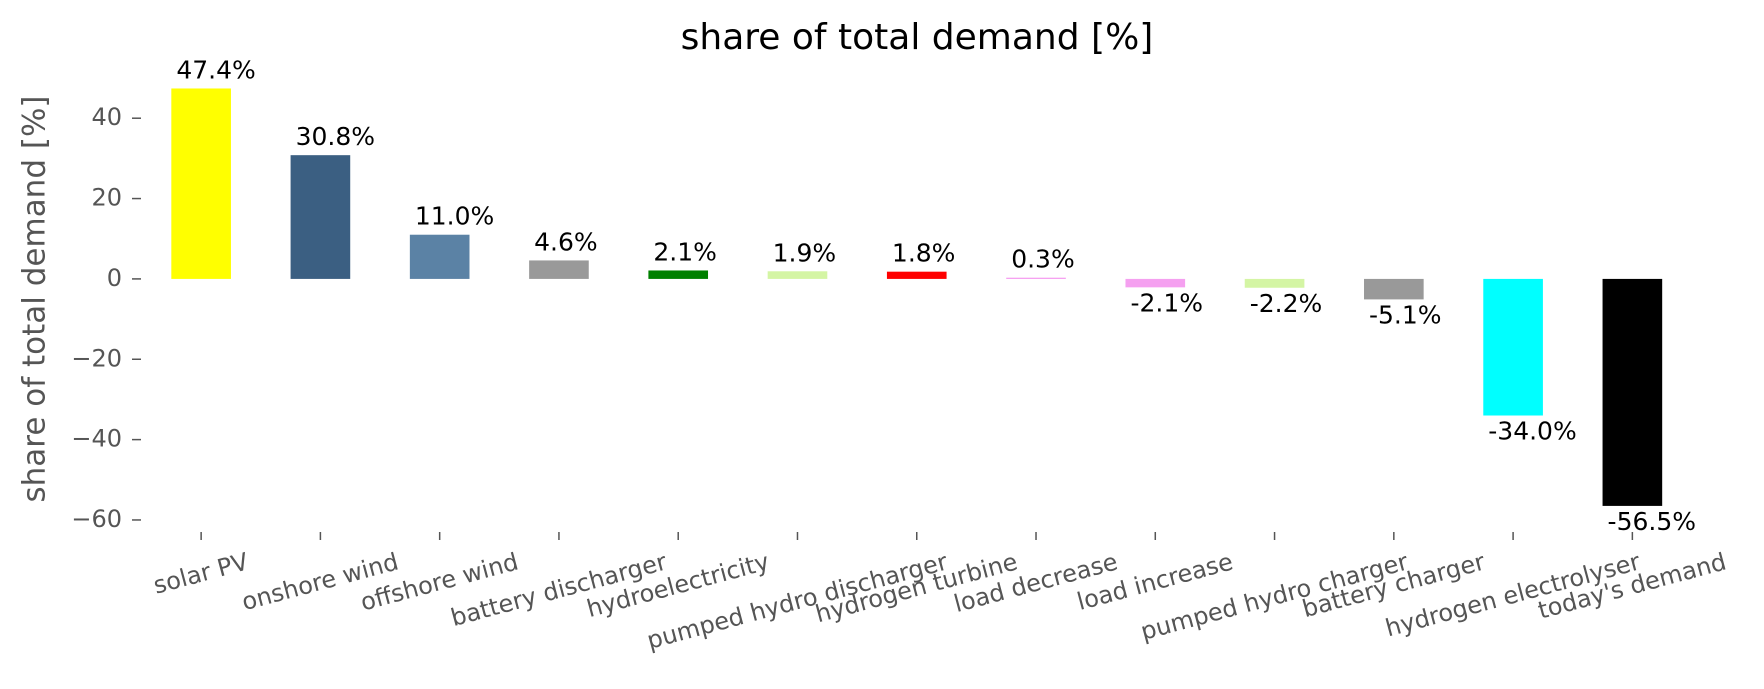 This screenshot has width=1764, height=689. Describe the element at coordinates (1532, 431) in the screenshot. I see `value-label: -34.0%` at that location.